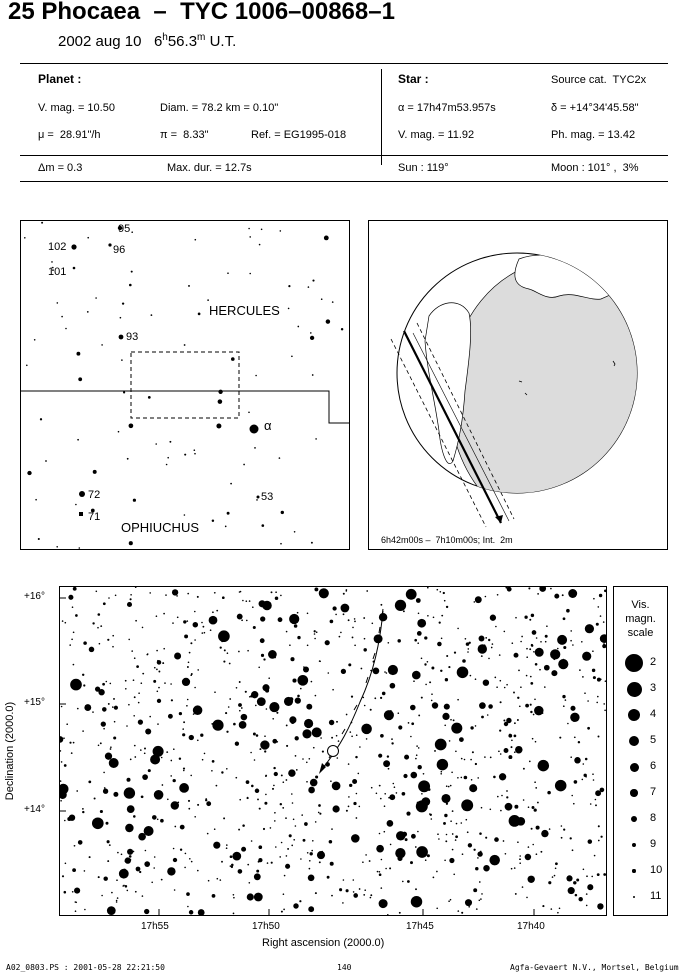 The height and width of the screenshot is (972, 680). What do you see at coordinates (634, 793) in the screenshot?
I see `magscale-dot` at bounding box center [634, 793].